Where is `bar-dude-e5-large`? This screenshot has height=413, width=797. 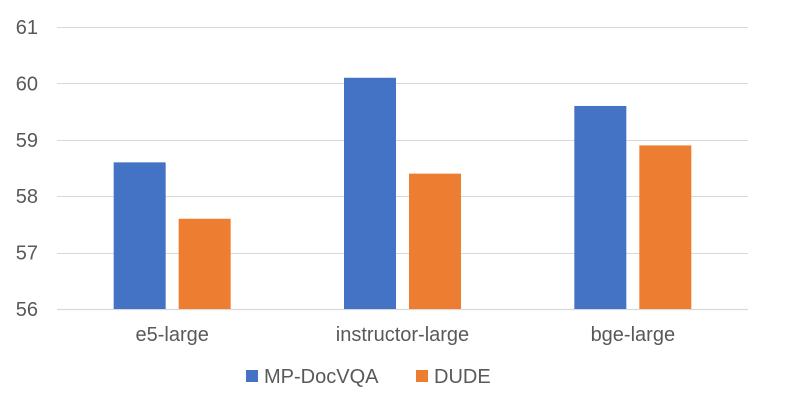 bar-dude-e5-large is located at coordinates (204, 263).